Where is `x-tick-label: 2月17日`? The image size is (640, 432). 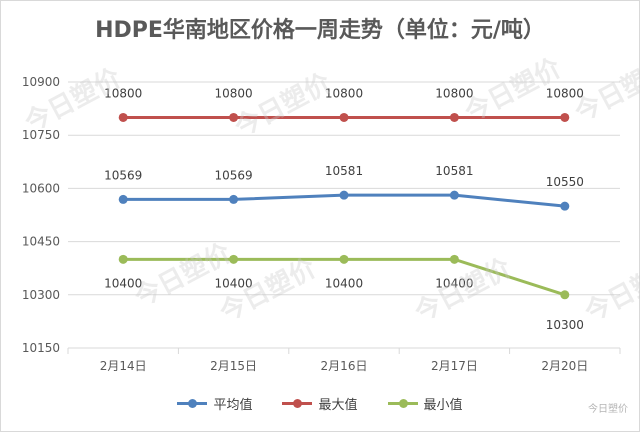 x-tick-label: 2月17日 is located at coordinates (454, 366).